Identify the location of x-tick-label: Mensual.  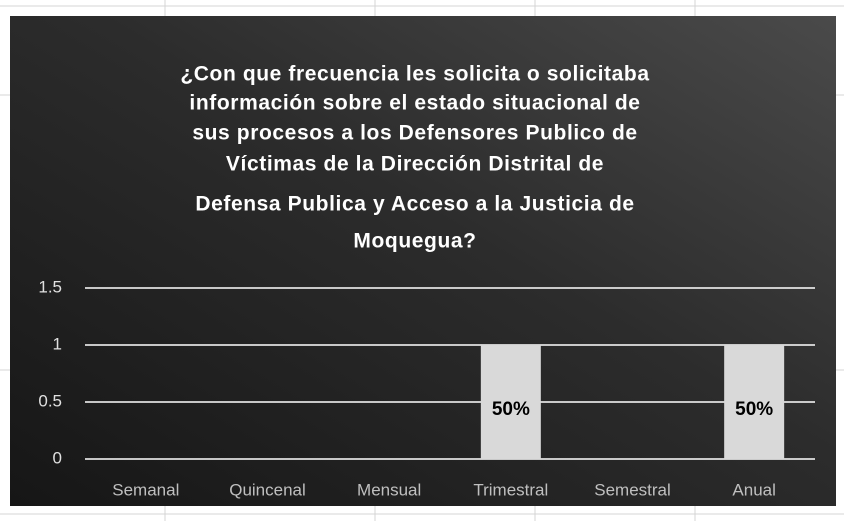
(389, 489).